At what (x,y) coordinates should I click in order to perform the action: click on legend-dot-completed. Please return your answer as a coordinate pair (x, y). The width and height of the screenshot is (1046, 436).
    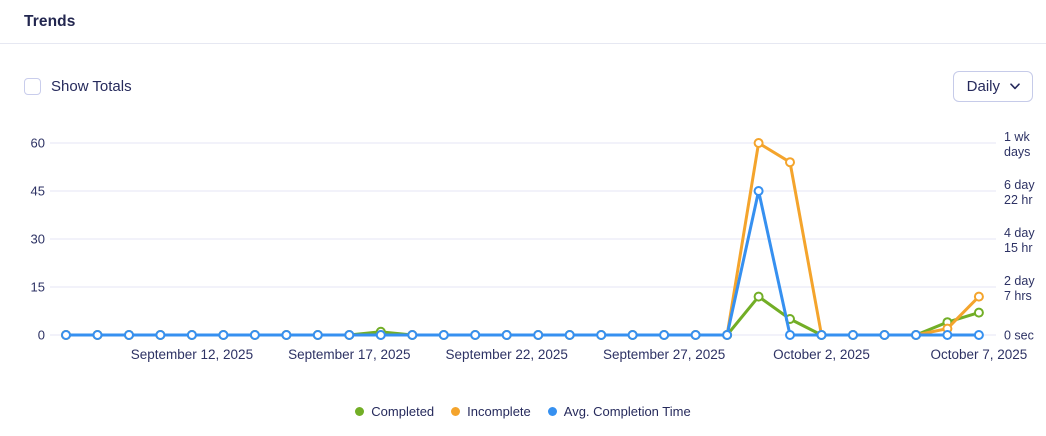
    Looking at the image, I should click on (360, 411).